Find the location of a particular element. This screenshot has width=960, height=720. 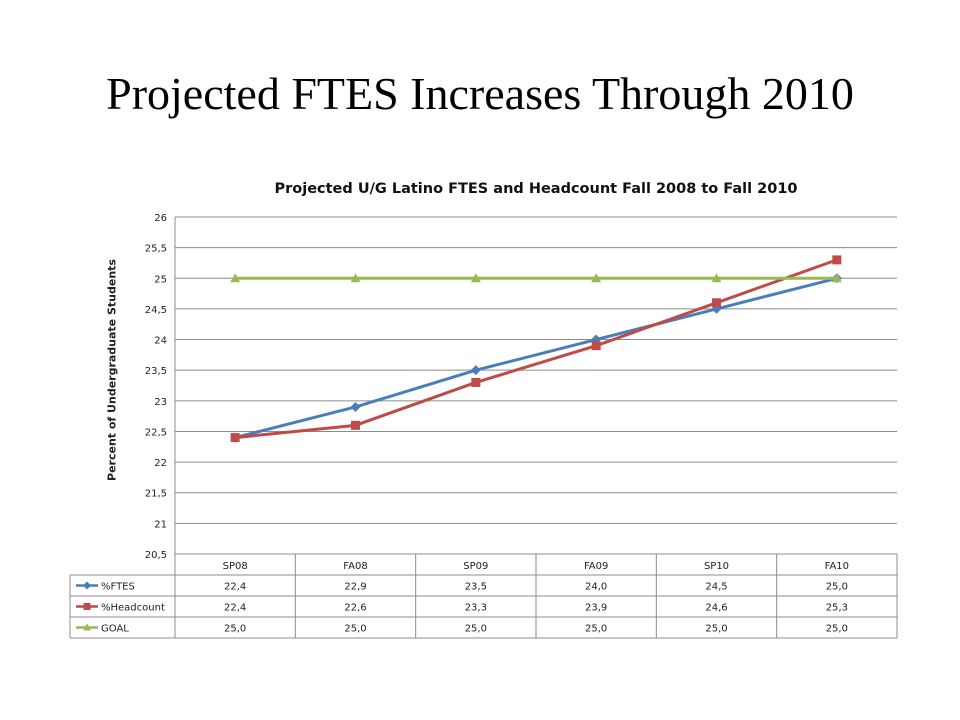

x-tick-label: SP10 is located at coordinates (716, 566).